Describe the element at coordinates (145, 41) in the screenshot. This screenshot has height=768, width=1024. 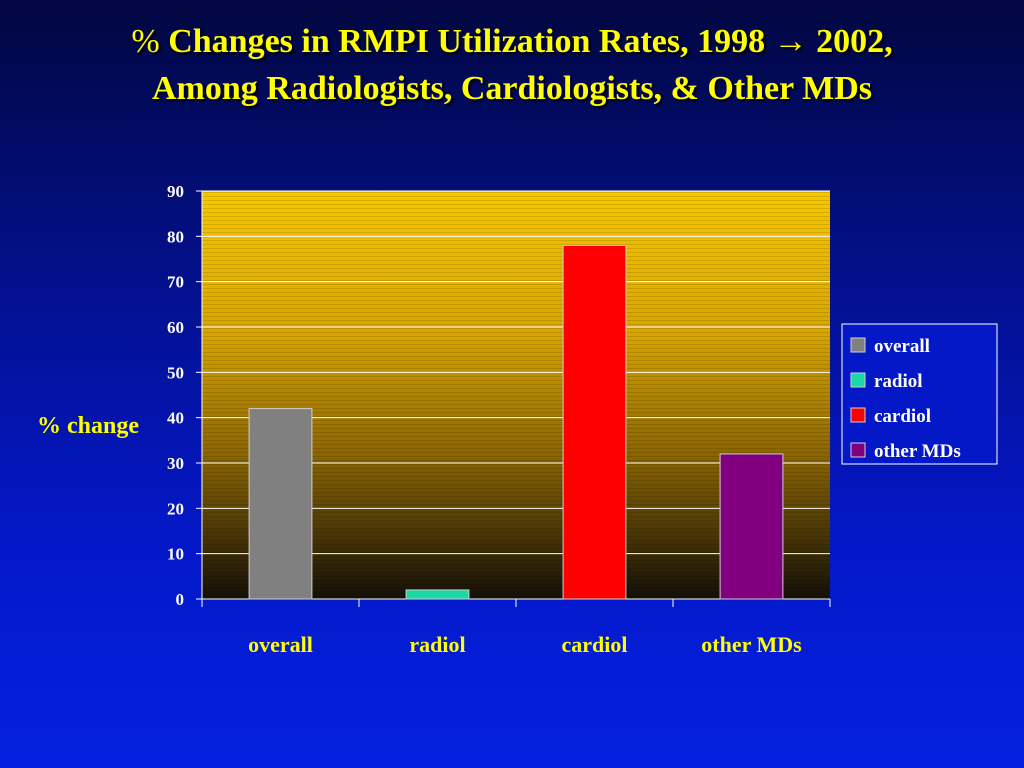
I see `title-percent-sign: %` at that location.